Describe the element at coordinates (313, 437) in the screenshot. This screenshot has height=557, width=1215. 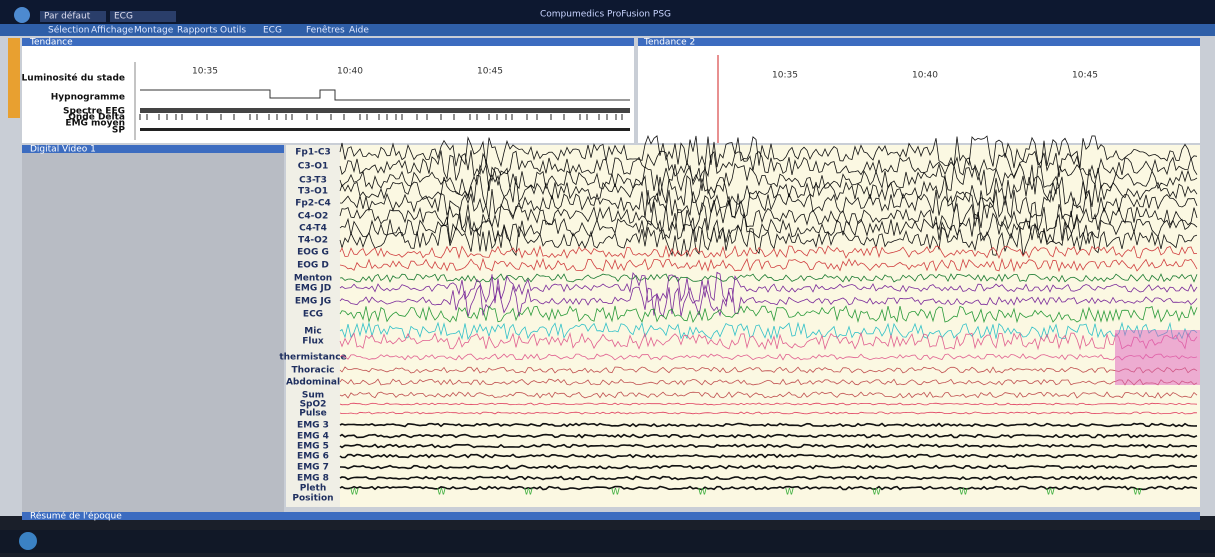
I see `channel-label: EMG 4` at that location.